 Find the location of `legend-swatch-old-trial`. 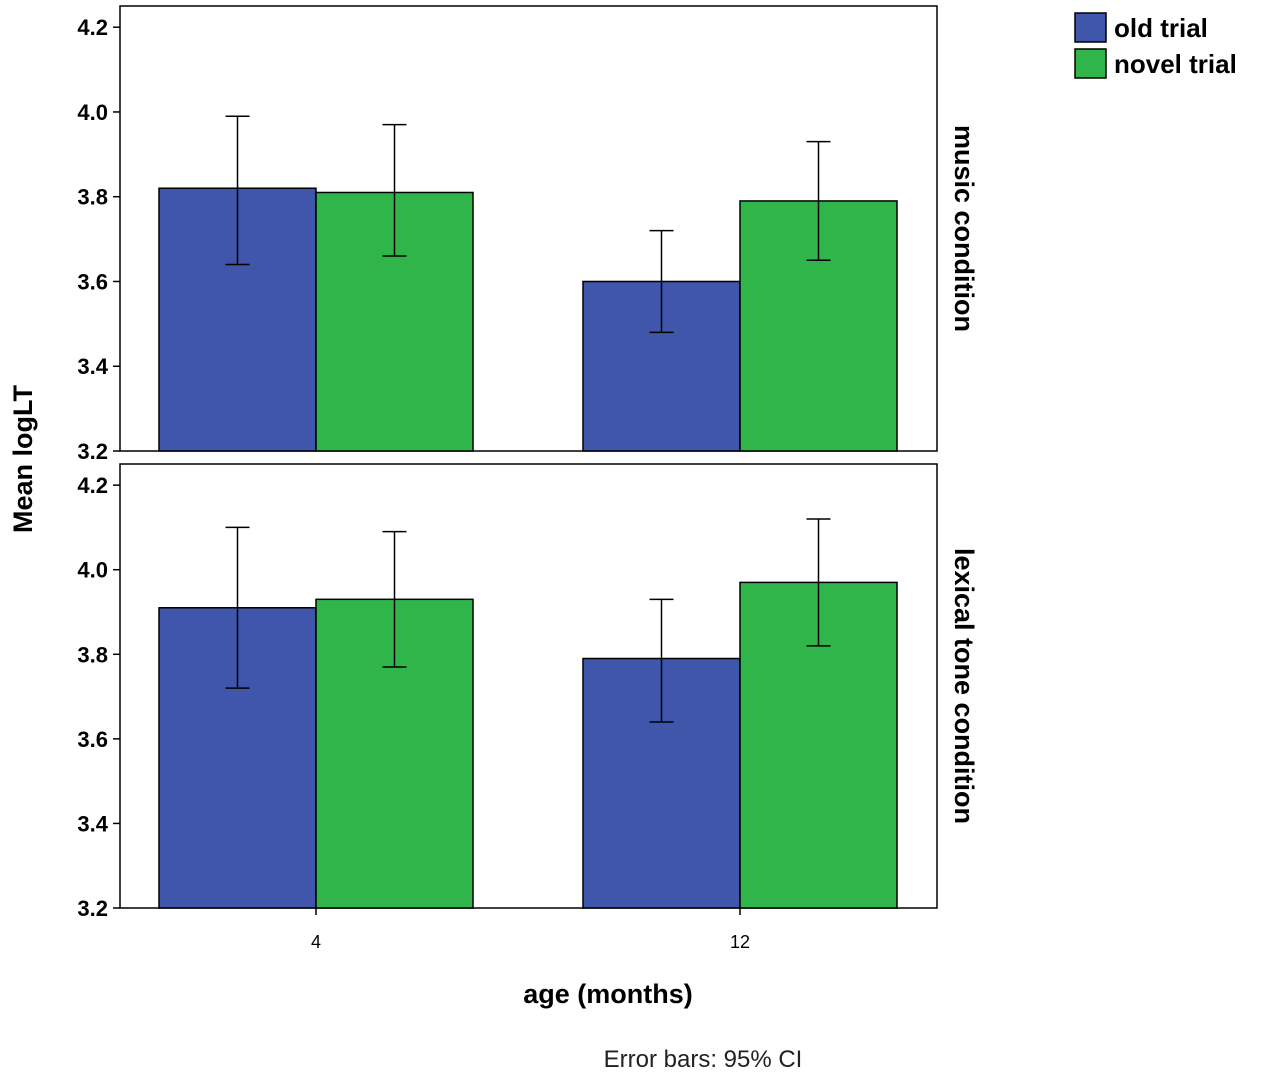

legend-swatch-old-trial is located at coordinates (1090, 27).